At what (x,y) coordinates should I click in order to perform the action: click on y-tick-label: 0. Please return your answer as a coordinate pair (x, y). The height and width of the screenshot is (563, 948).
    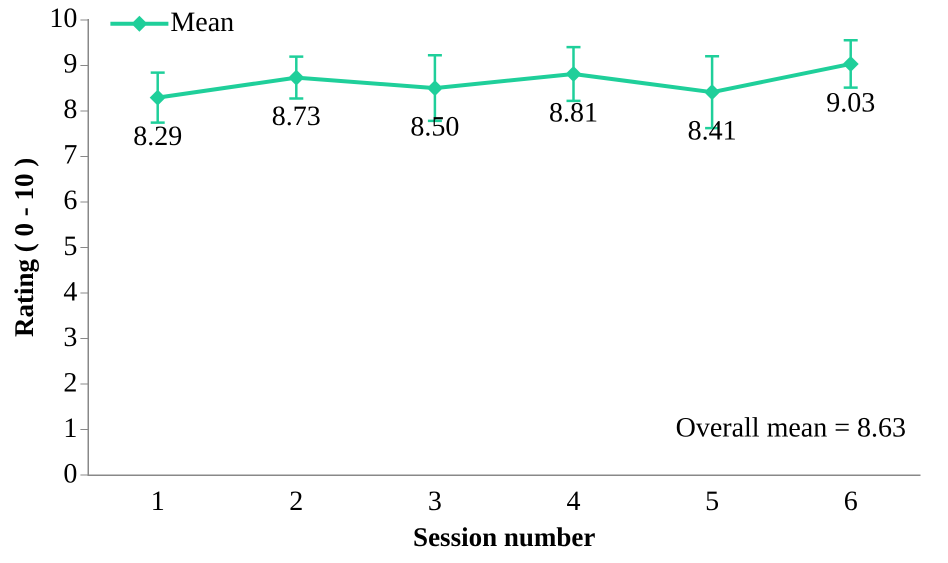
    Looking at the image, I should click on (70, 474).